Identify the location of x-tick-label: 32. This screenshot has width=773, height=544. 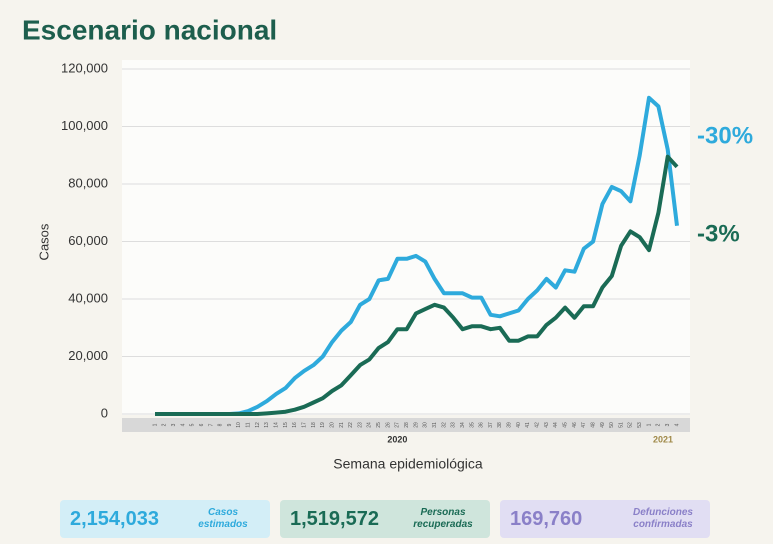
(444, 425).